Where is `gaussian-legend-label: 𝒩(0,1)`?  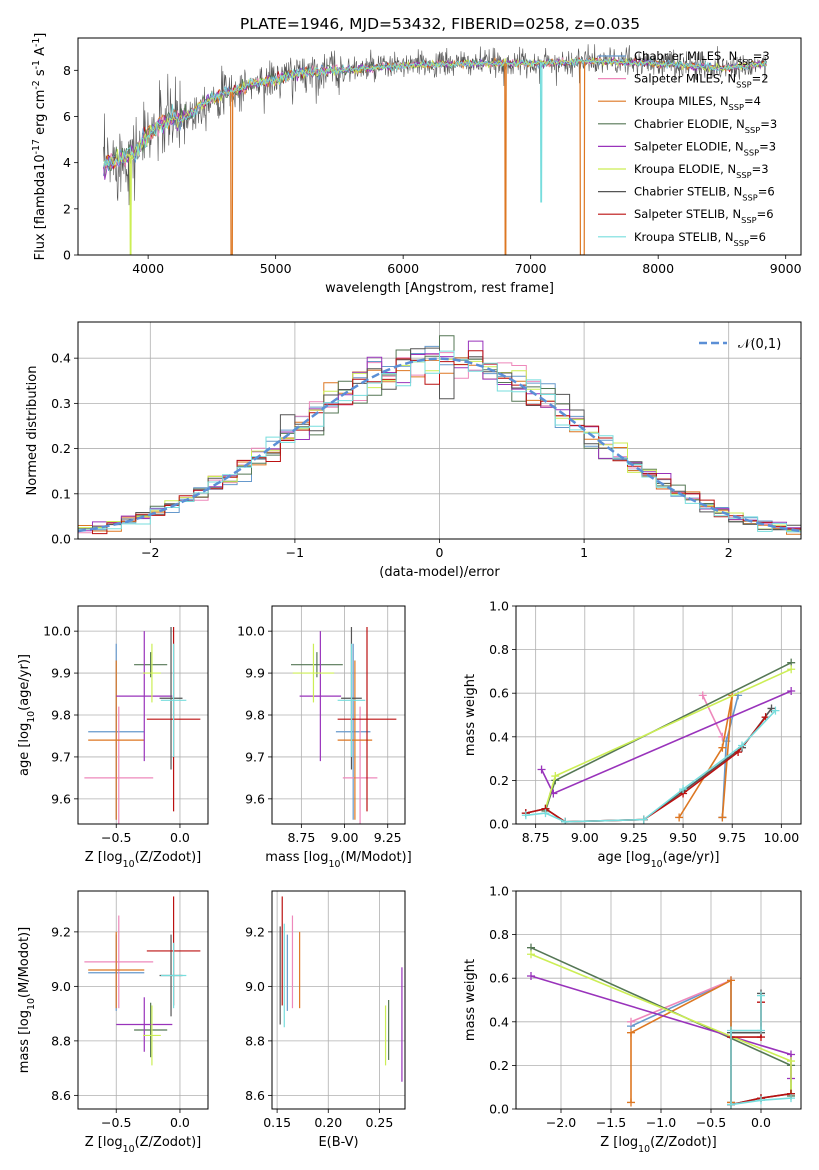
gaussian-legend-label: 𝒩(0,1) is located at coordinates (759, 344).